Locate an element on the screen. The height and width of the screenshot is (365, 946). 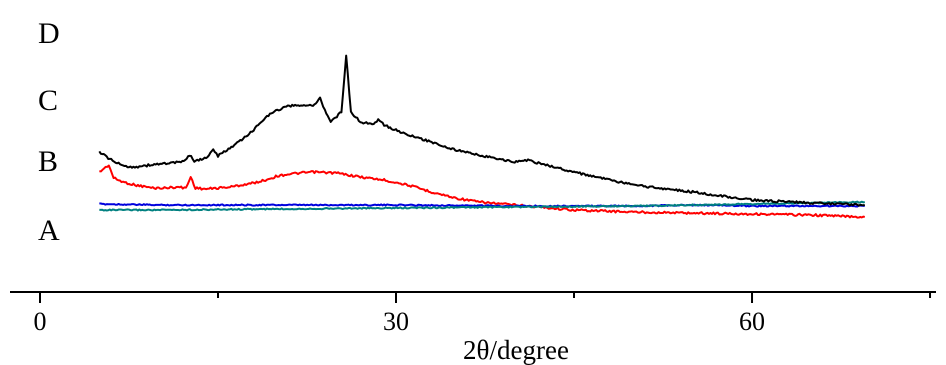
series-label-d: D is located at coordinates (49, 33).